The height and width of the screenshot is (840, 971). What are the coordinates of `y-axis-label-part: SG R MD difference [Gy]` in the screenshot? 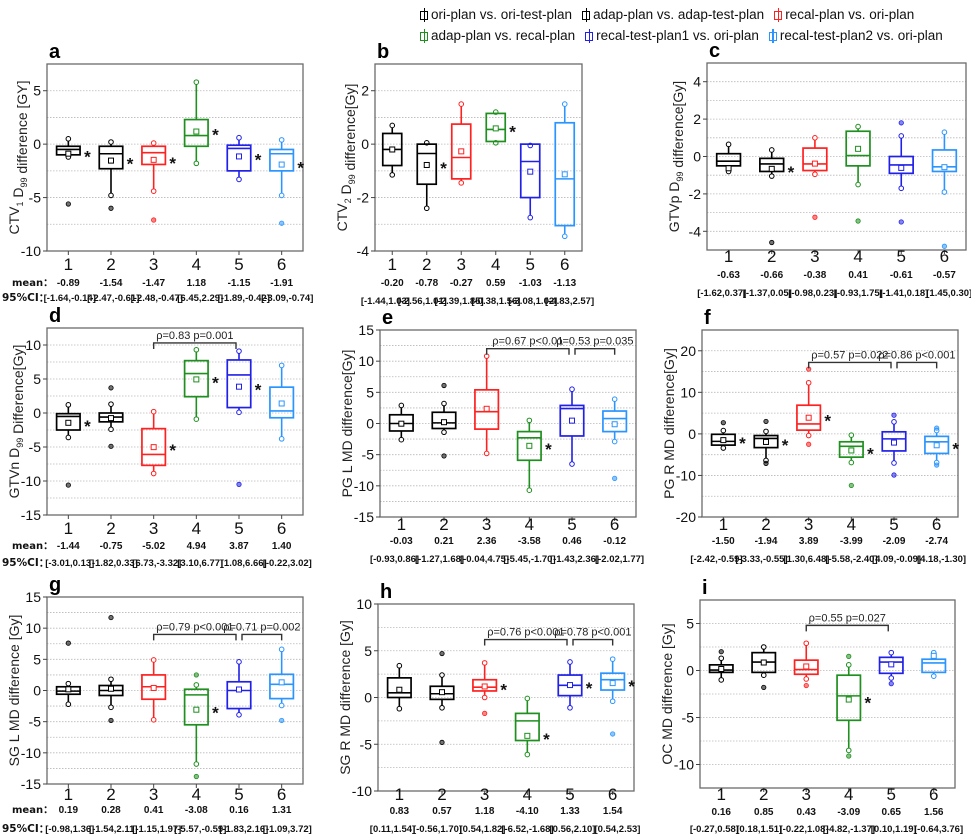 It's located at (345, 697).